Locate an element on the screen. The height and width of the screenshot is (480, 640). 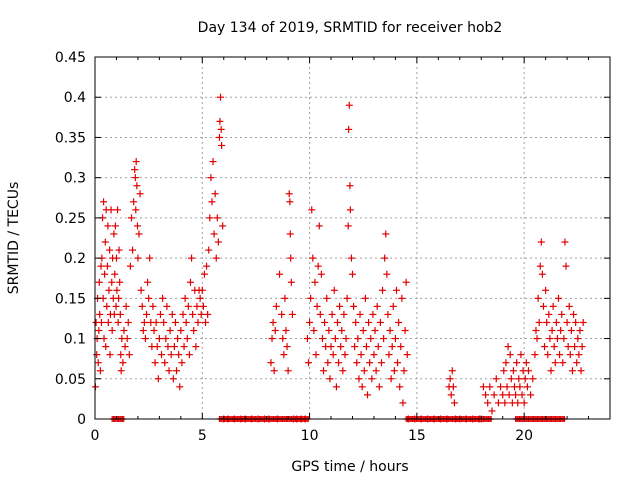
x-axis-label: GPS time / hours is located at coordinates (349, 467).